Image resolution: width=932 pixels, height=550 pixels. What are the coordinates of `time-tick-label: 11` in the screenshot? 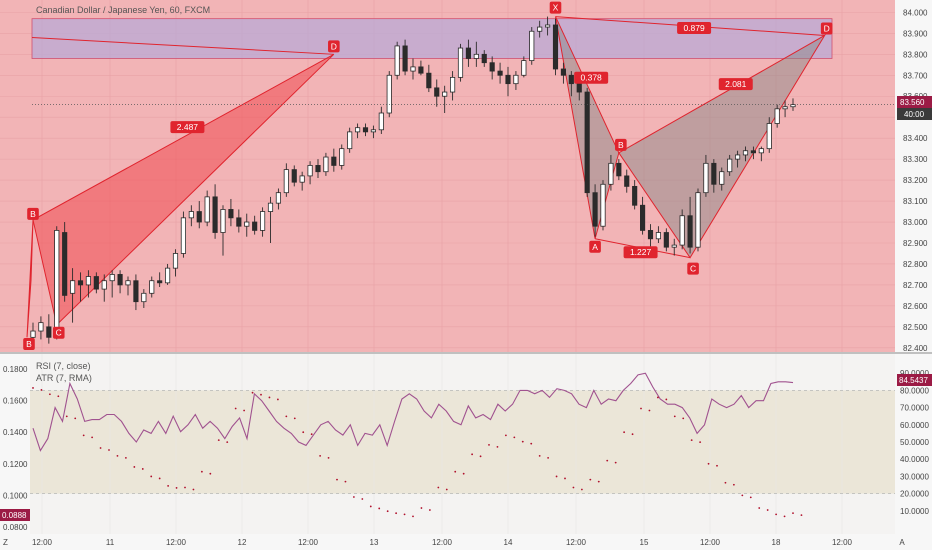 It's located at (110, 542).